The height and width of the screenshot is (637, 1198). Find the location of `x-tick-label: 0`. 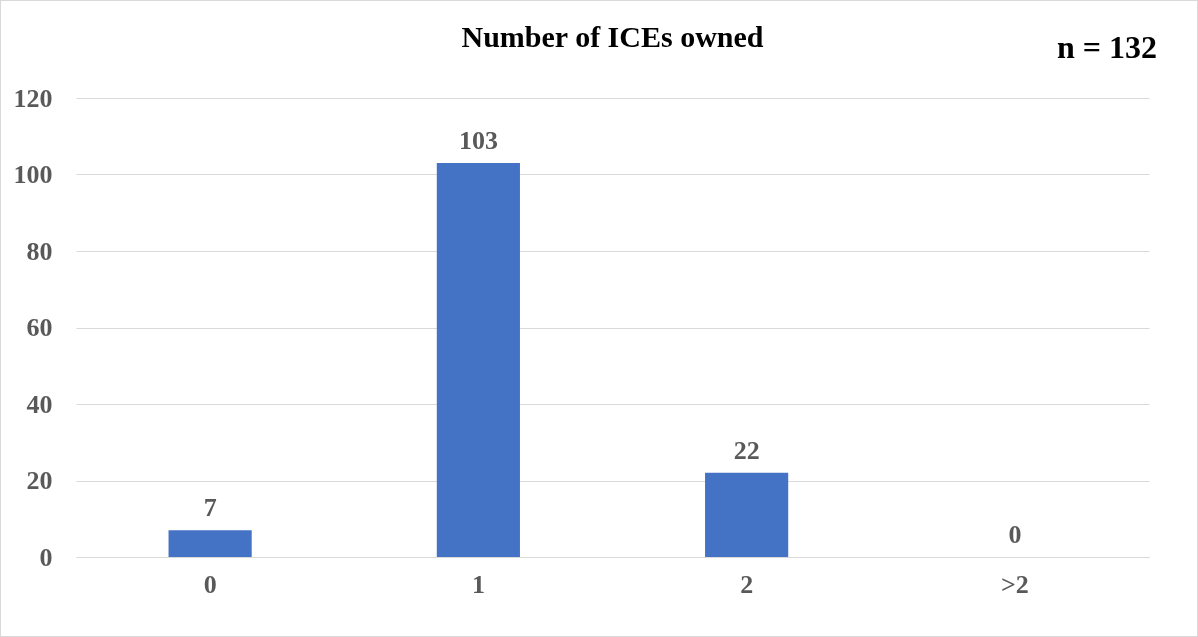

x-tick-label: 0 is located at coordinates (210, 584).